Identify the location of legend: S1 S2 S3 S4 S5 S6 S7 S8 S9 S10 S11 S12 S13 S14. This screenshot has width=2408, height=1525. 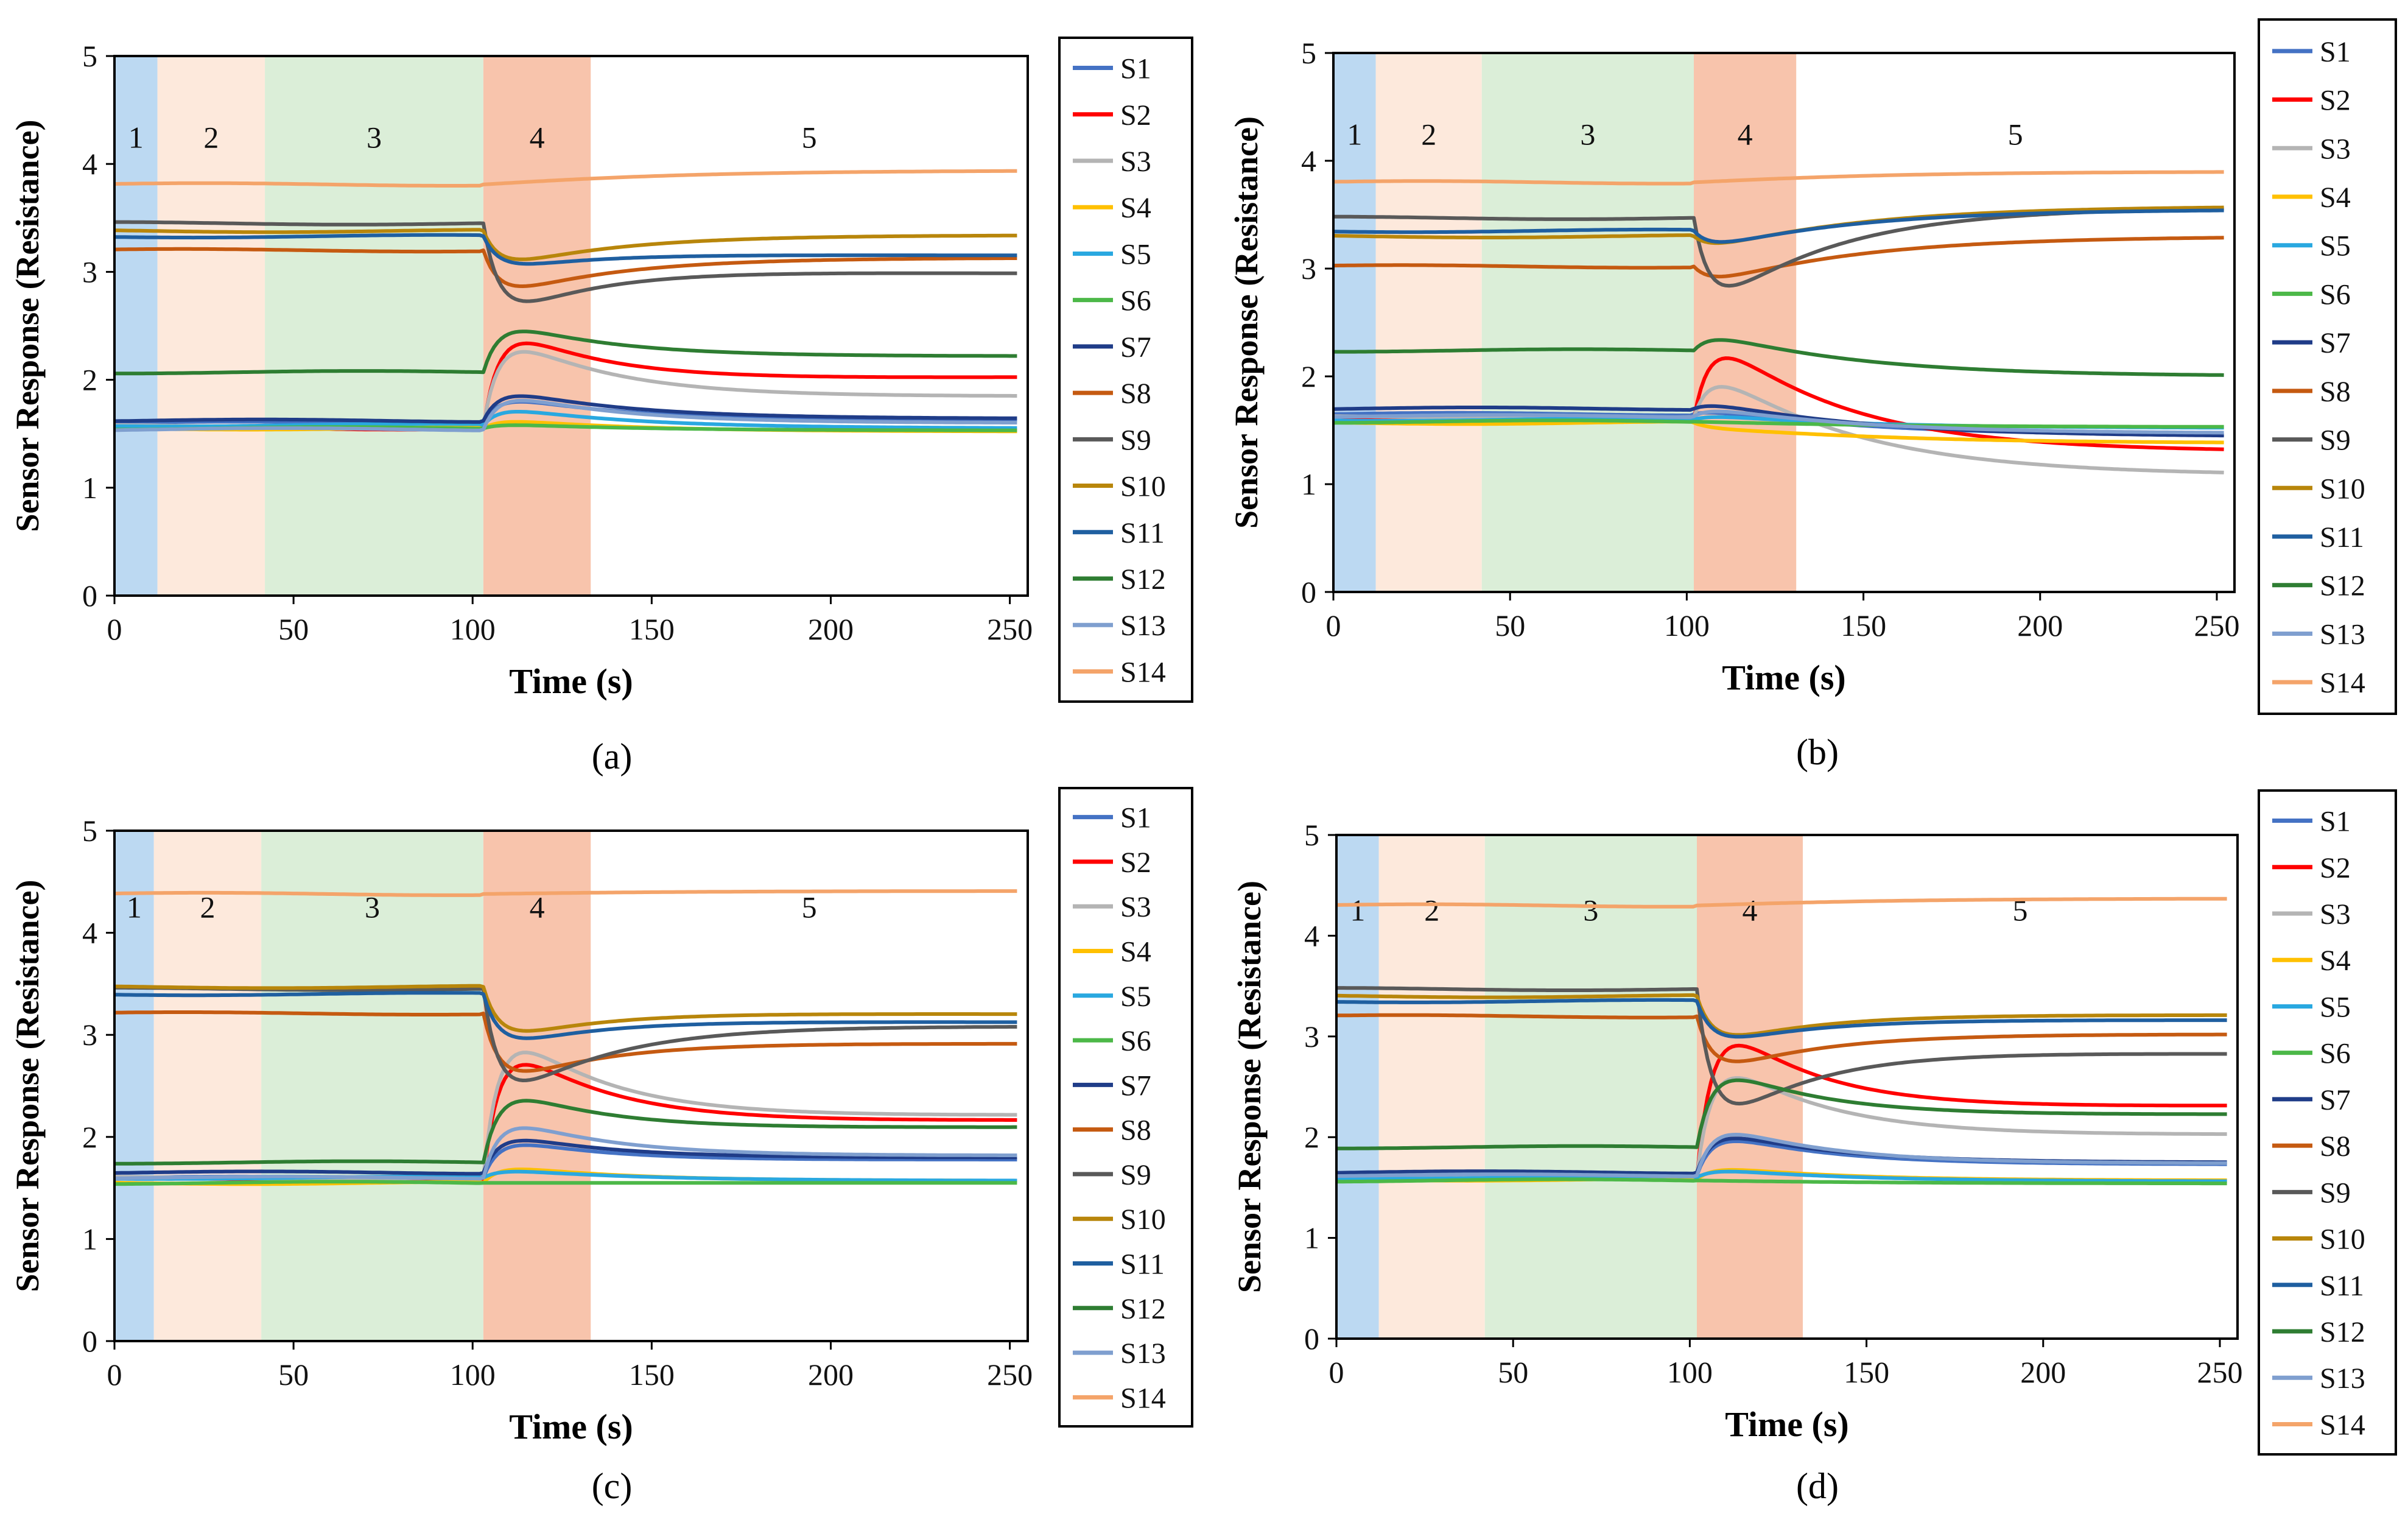
(1125, 1107).